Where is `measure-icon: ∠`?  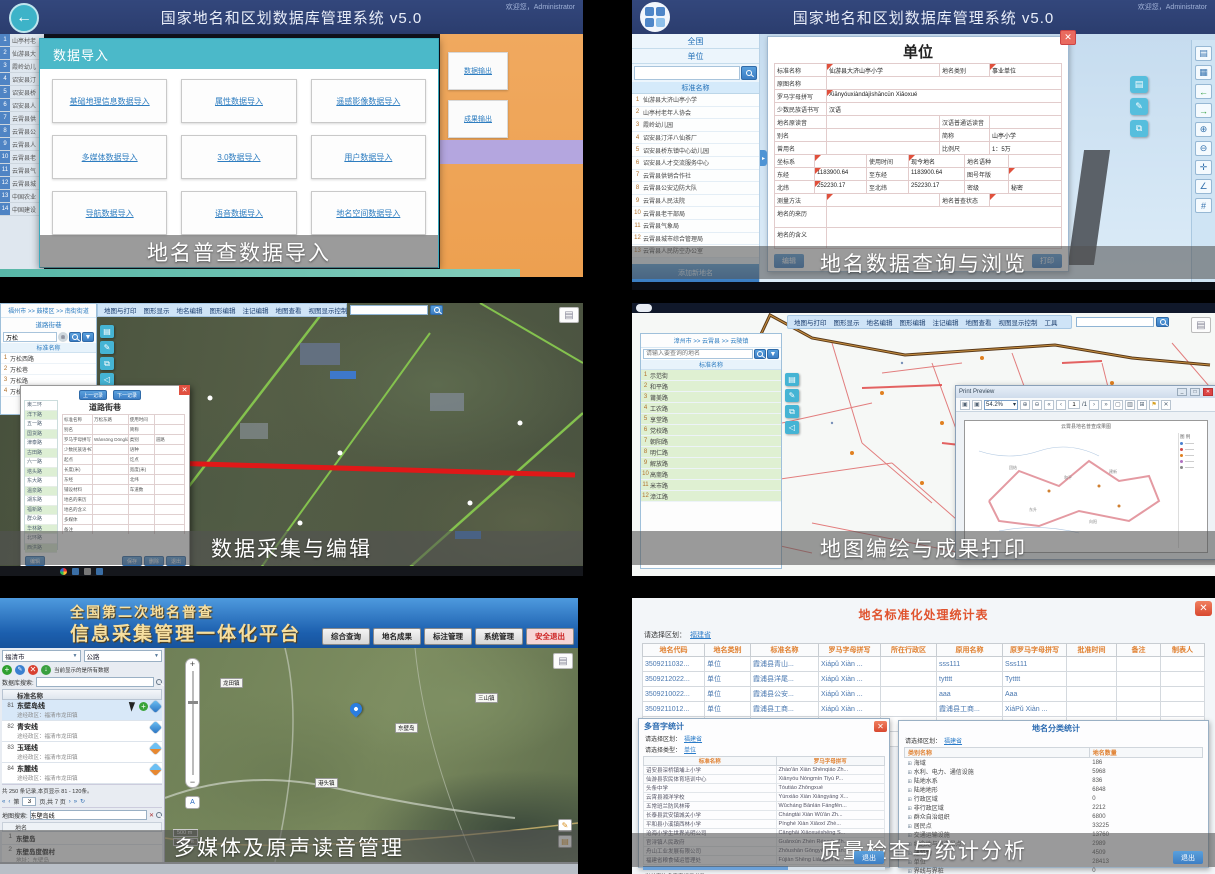 measure-icon: ∠ is located at coordinates (1203, 186).